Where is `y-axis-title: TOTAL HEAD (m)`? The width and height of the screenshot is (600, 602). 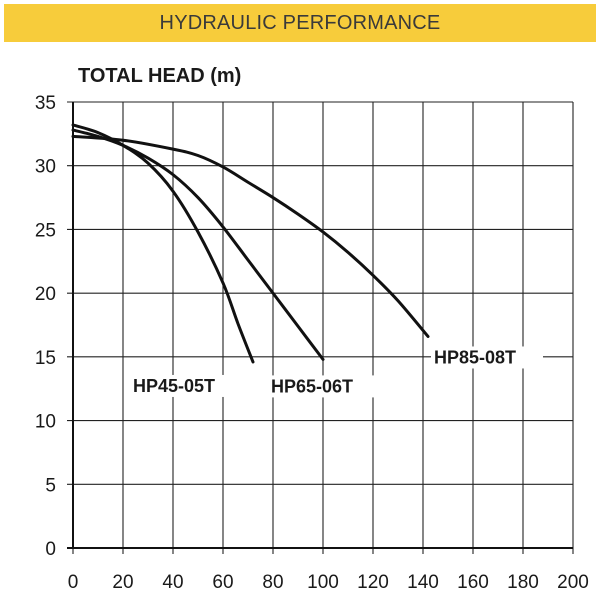 y-axis-title: TOTAL HEAD (m) is located at coordinates (159, 76).